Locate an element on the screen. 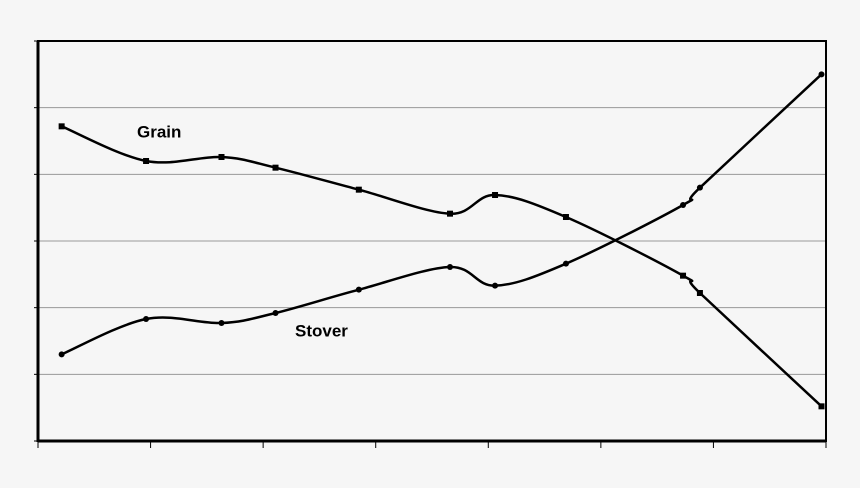 This screenshot has height=488, width=860. series-label: Stover is located at coordinates (321, 330).